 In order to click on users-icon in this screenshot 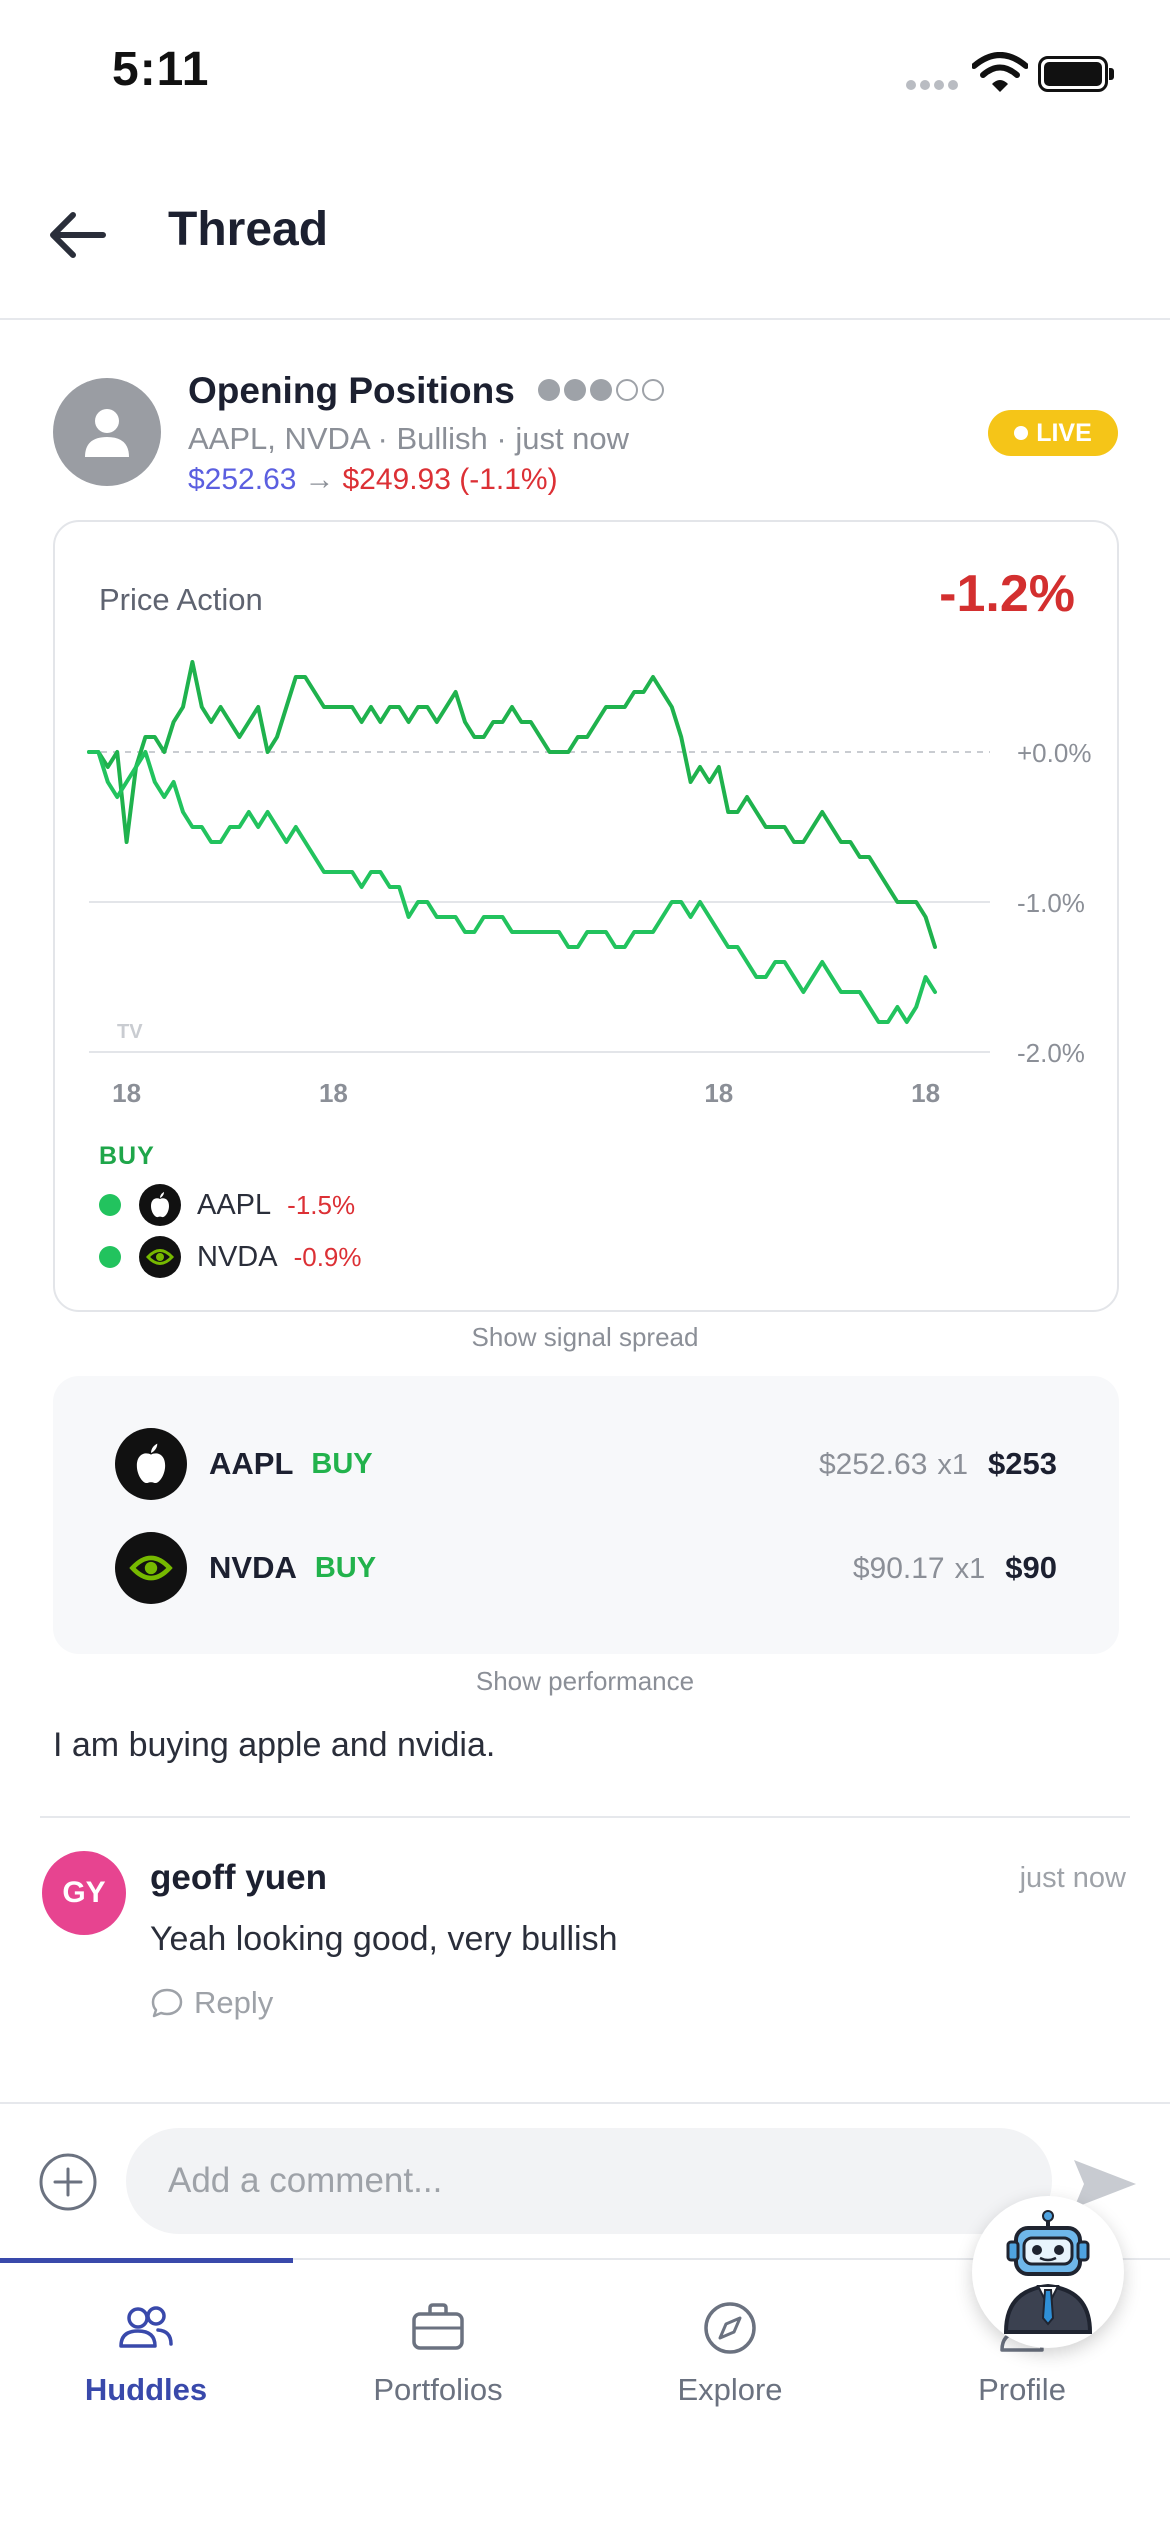, I will do `click(146, 2327)`.